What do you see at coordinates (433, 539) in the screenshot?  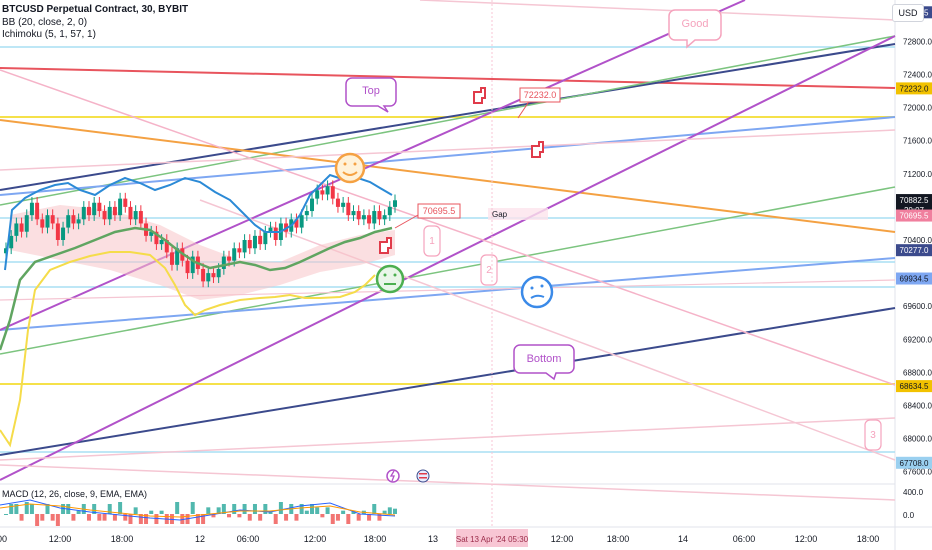 I see `time-tick: 13` at bounding box center [433, 539].